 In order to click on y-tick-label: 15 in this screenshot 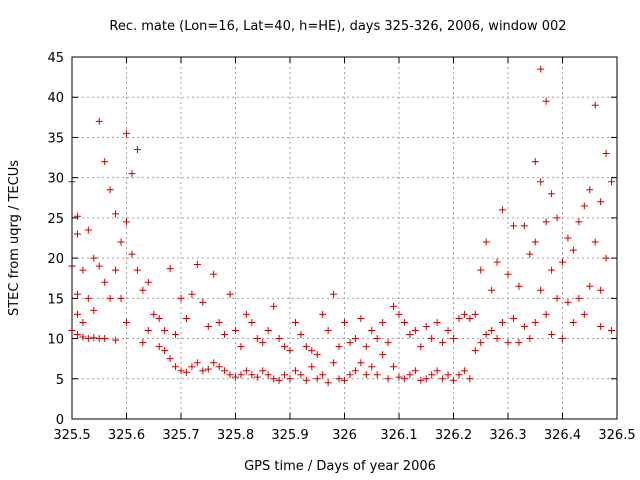, I will do `click(55, 299)`.